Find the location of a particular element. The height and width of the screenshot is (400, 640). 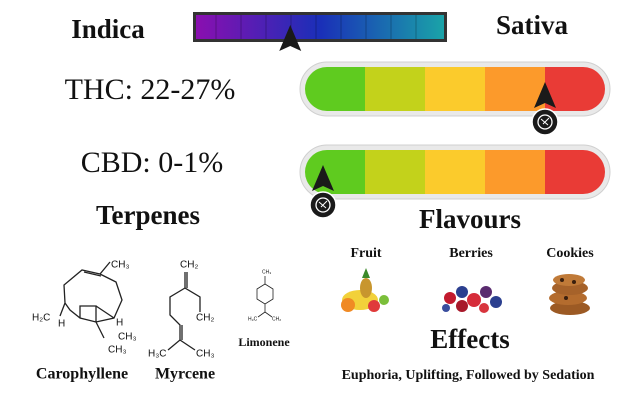

type-bar-divisions is located at coordinates (316, 27).